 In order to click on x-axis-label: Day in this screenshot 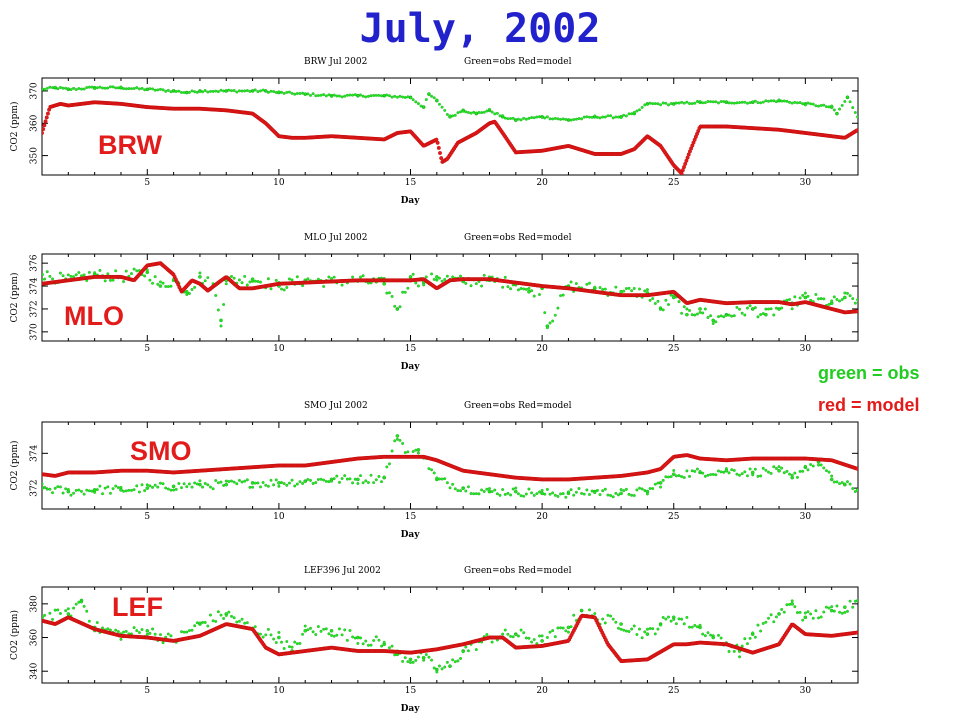, I will do `click(411, 535)`.